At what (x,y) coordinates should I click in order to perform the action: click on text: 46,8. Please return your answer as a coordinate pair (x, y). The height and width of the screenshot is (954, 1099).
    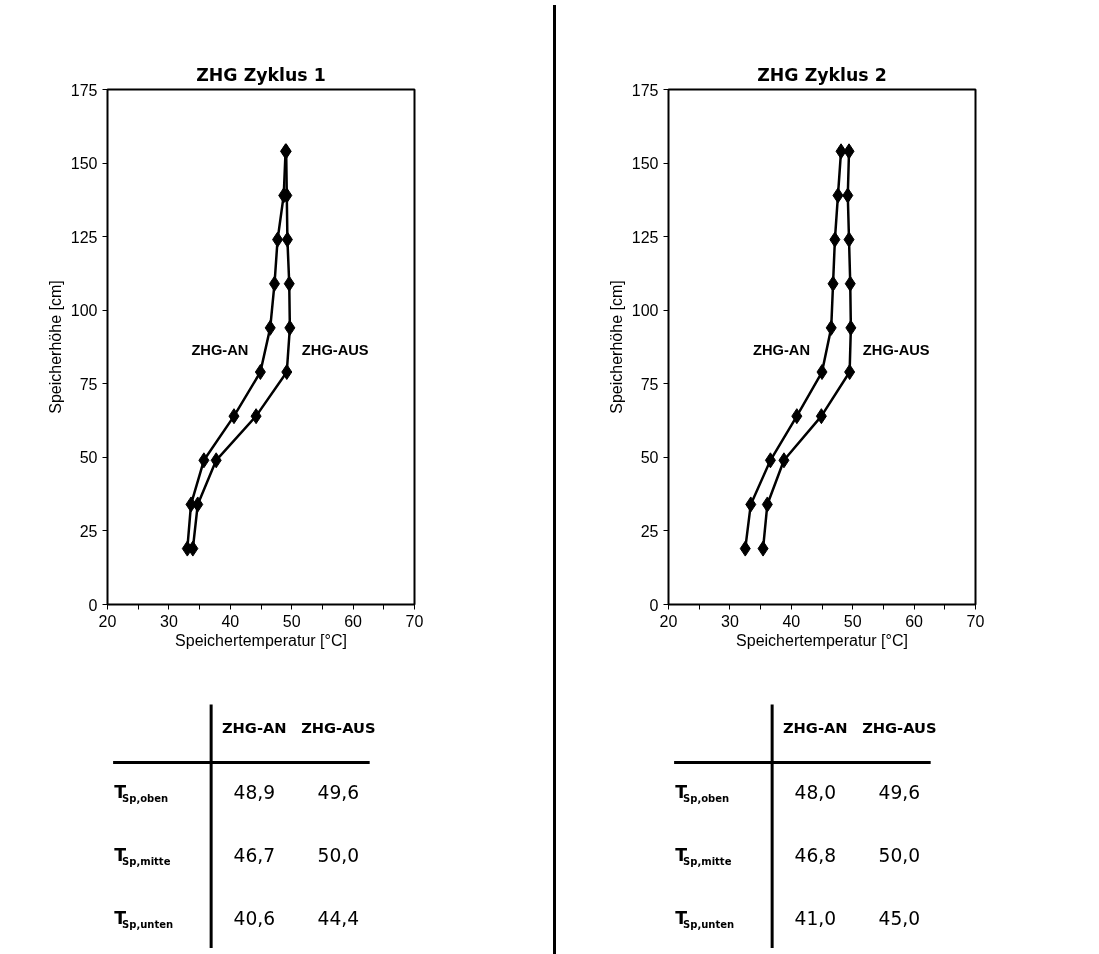
    Looking at the image, I should click on (815, 855).